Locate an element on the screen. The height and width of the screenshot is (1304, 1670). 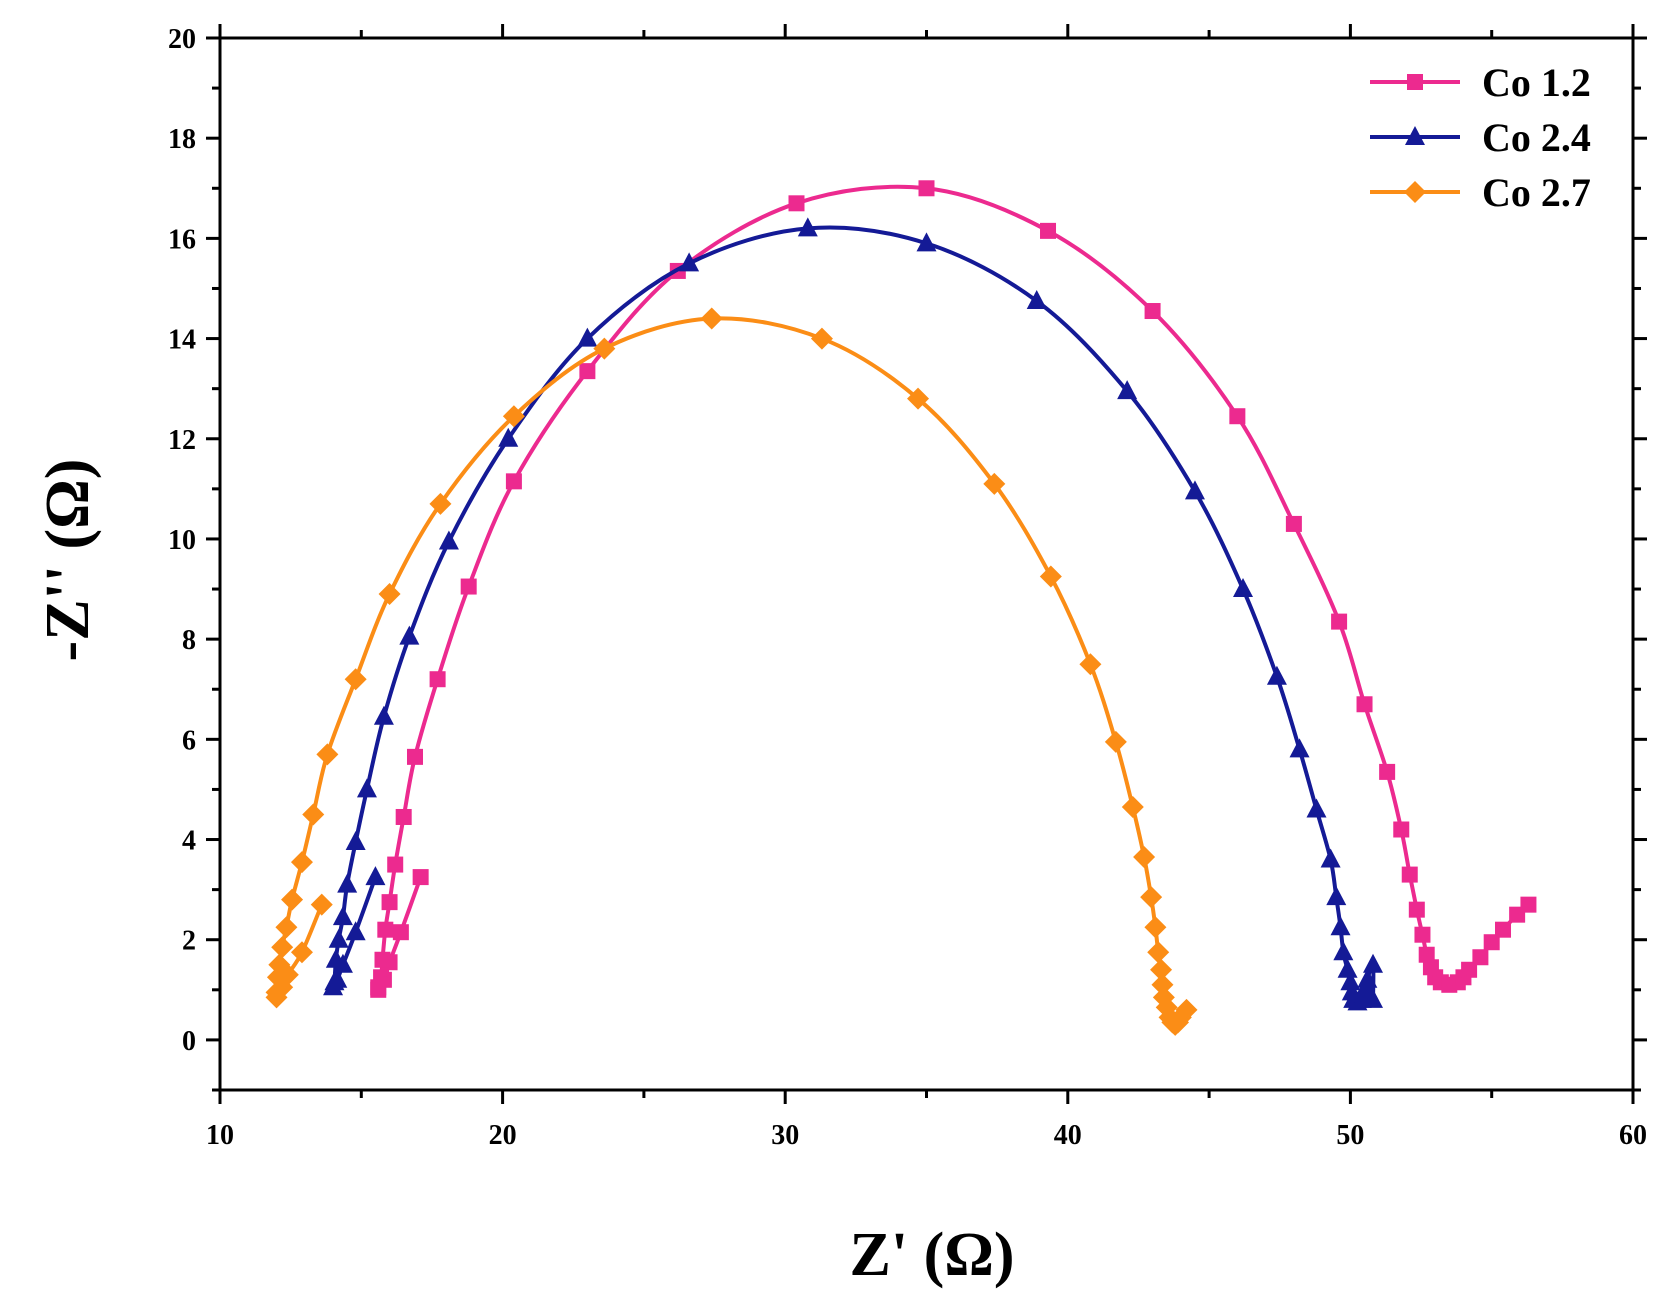
x-tick-label: 30 is located at coordinates (785, 1135).